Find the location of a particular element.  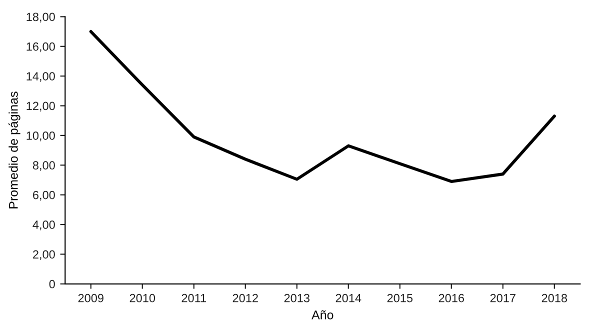

x-tick-label: 2009 is located at coordinates (91, 298).